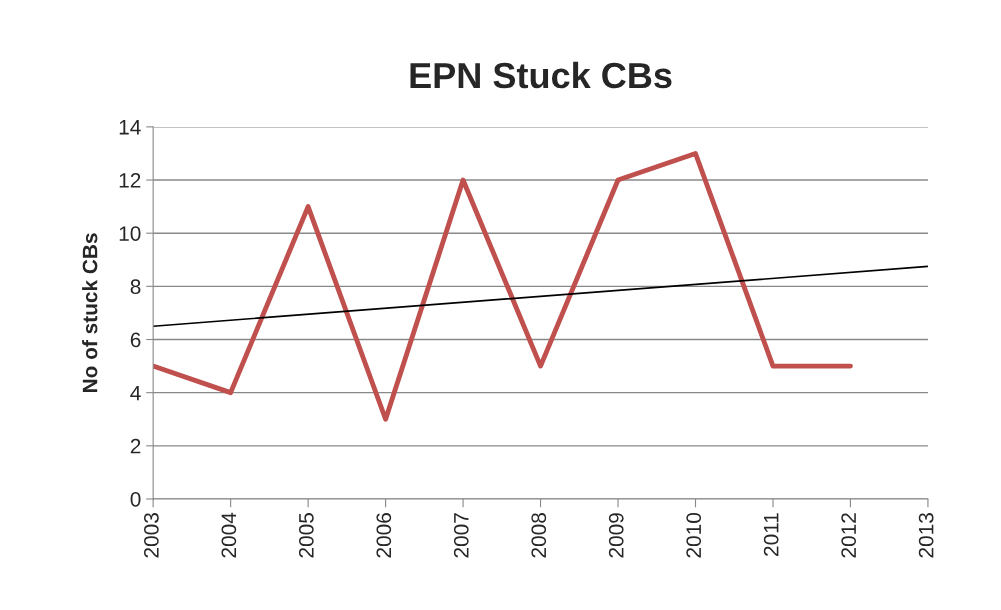 This screenshot has width=1001, height=610. What do you see at coordinates (130, 180) in the screenshot?
I see `y-tick-label: 12` at bounding box center [130, 180].